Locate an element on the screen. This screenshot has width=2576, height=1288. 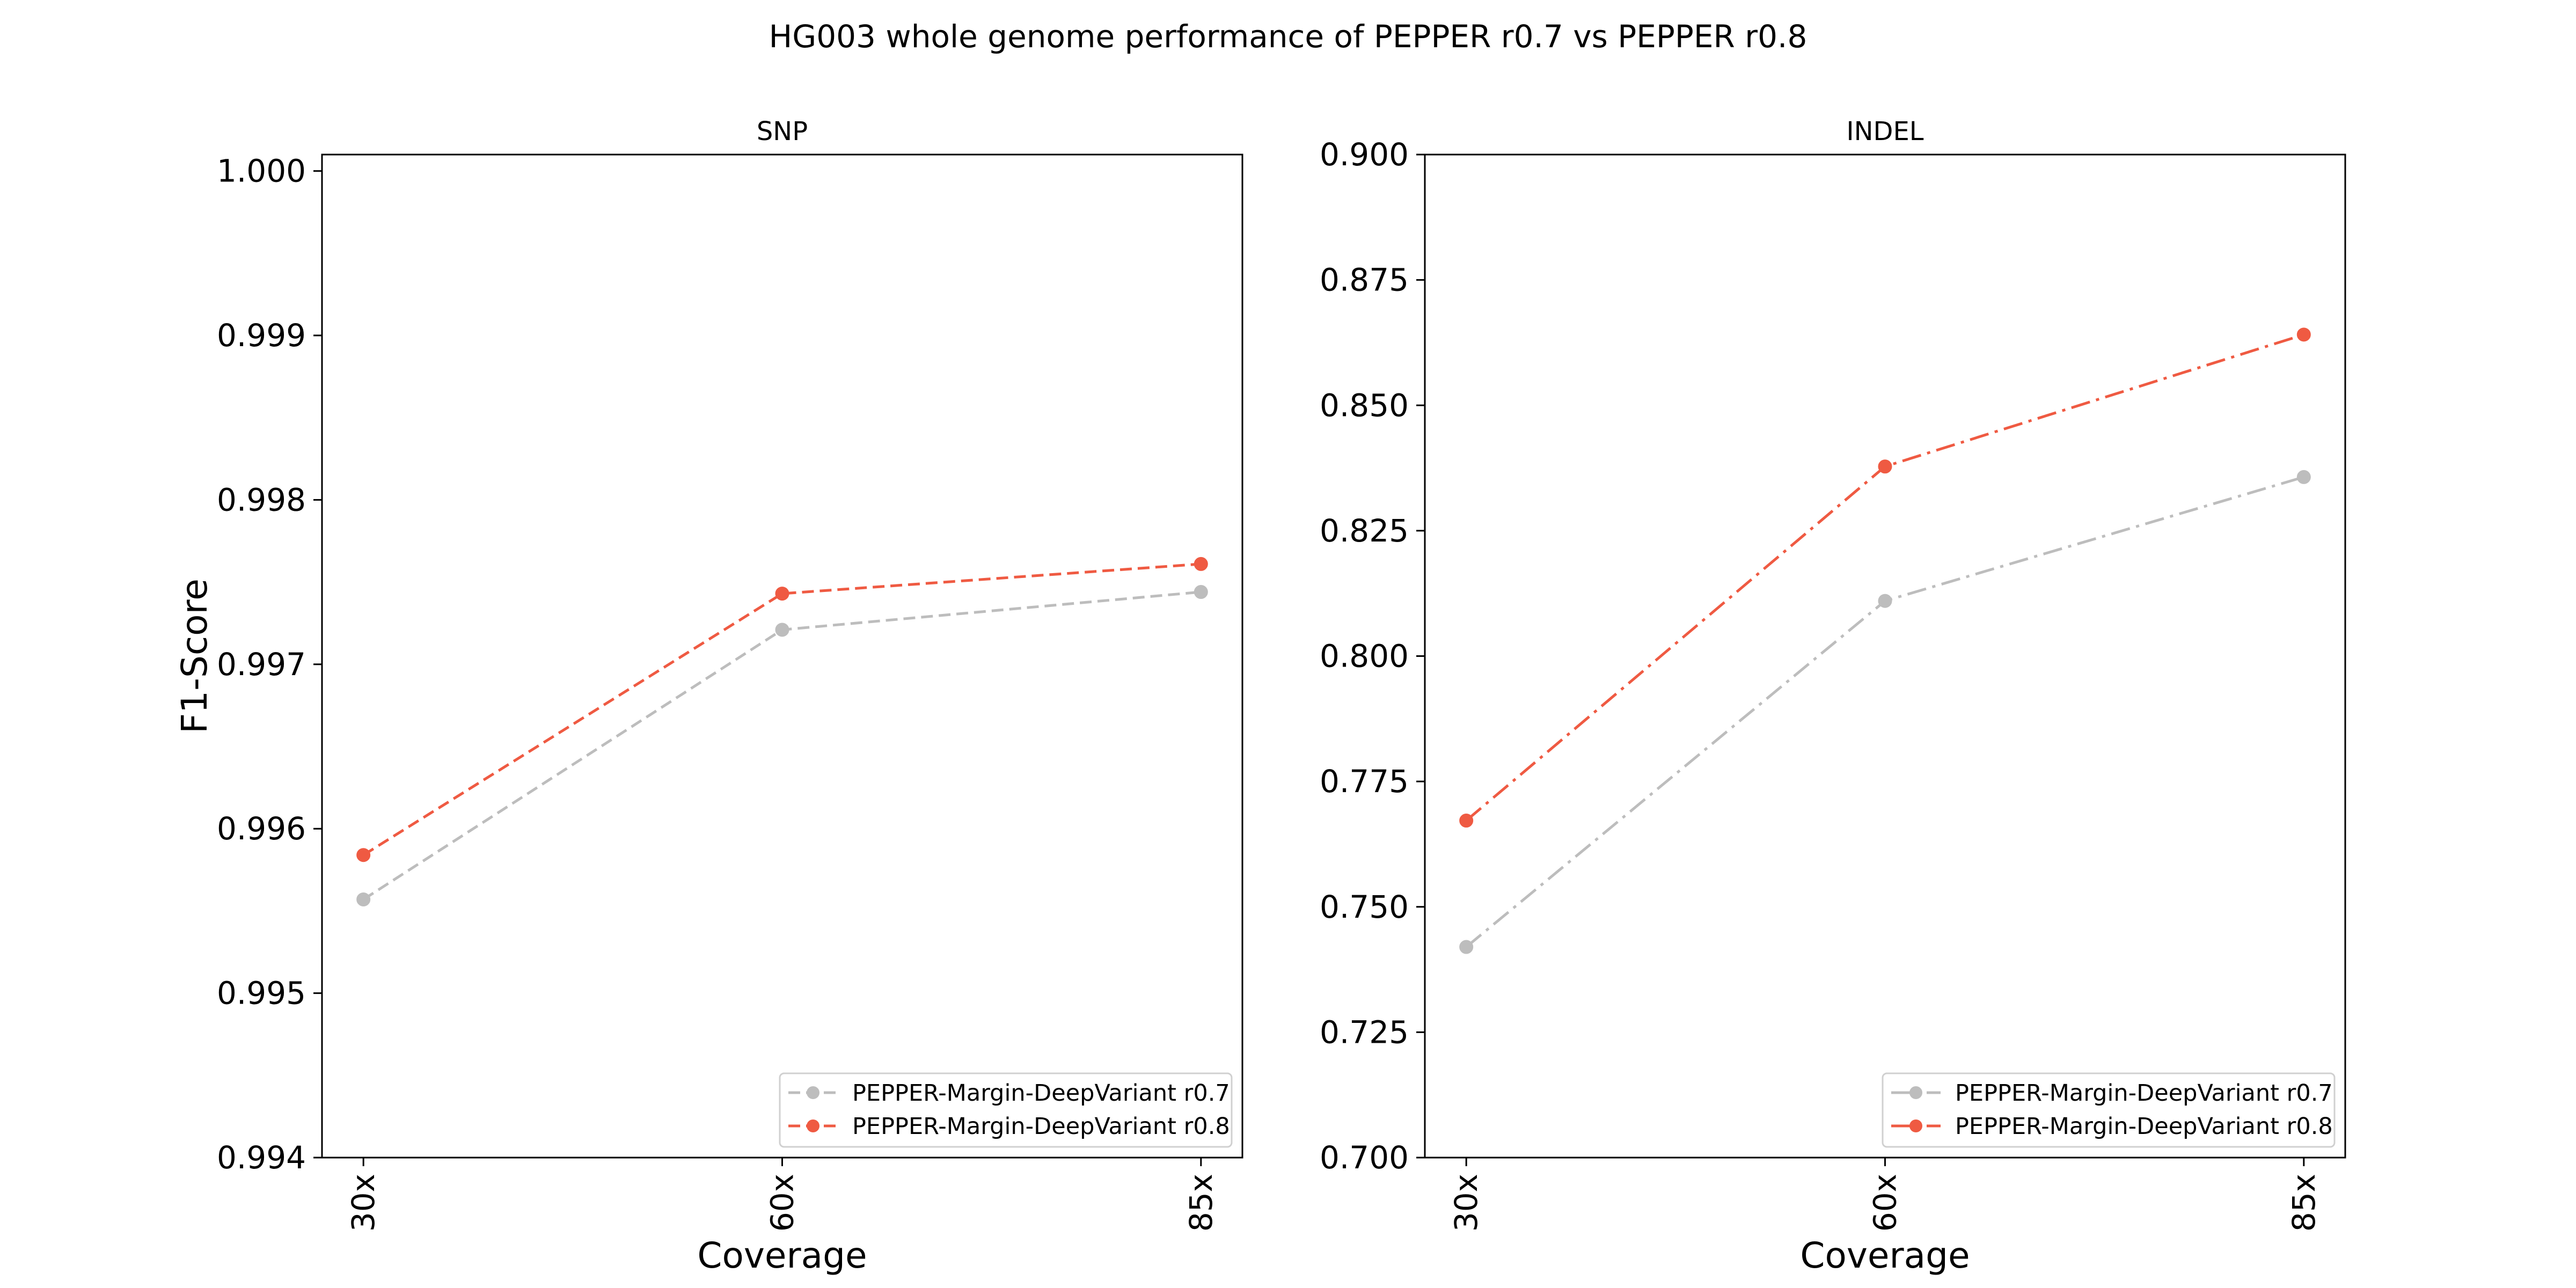
y-tick-label: 0.995 is located at coordinates (261, 993).